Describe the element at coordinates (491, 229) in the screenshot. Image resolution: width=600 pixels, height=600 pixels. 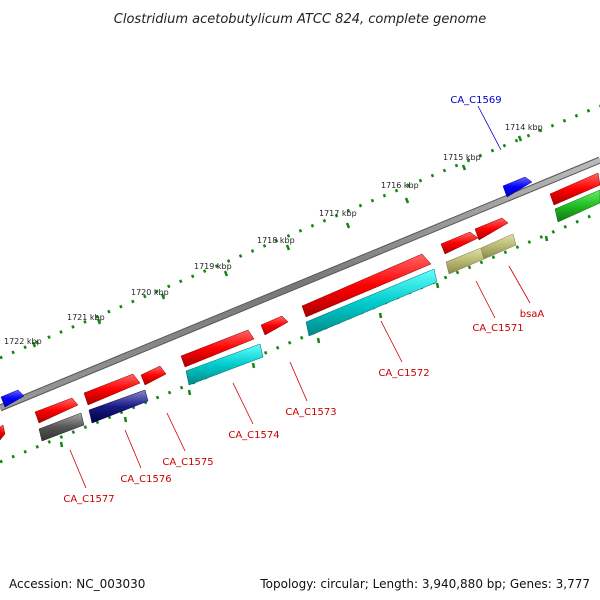
I see `gene-bsaa-red` at that location.